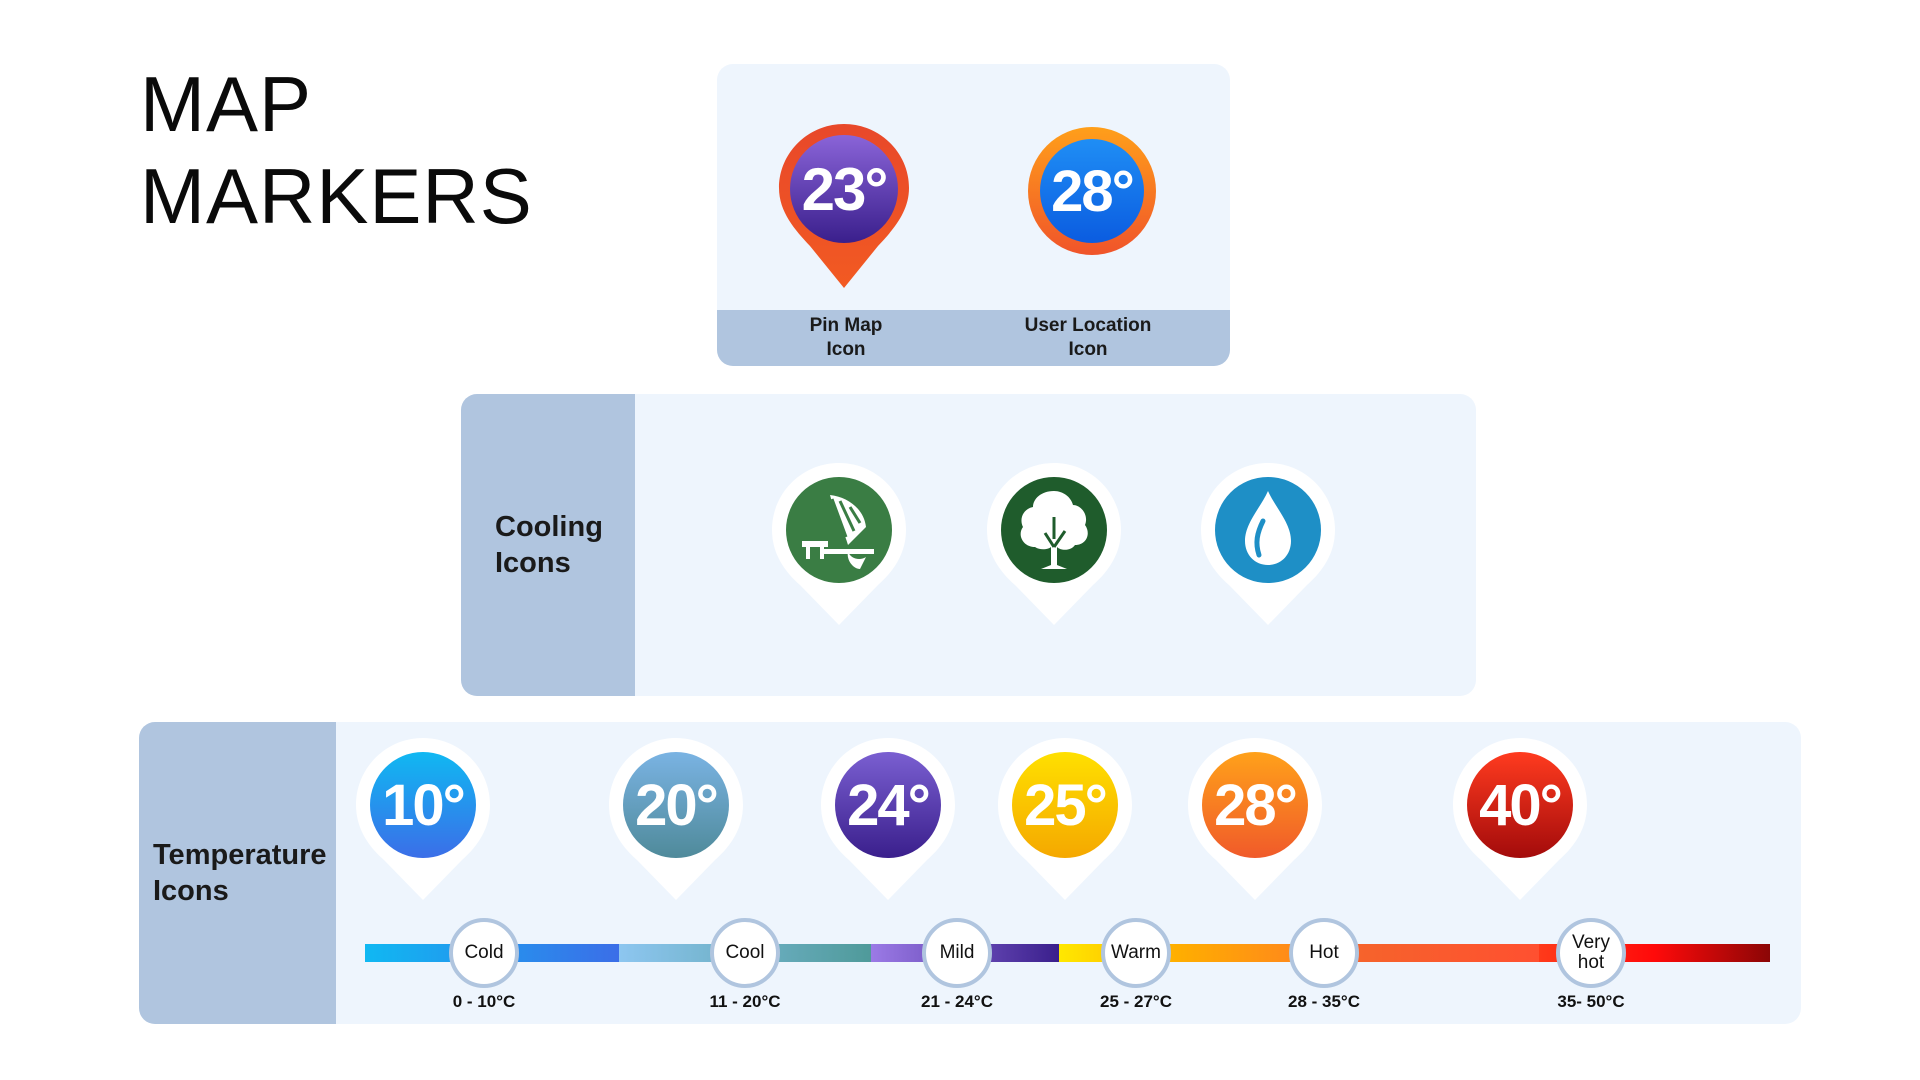  What do you see at coordinates (973, 215) in the screenshot?
I see `map-marker-types-panel: 23° 28° Pin Map Icon User Location Icon` at bounding box center [973, 215].